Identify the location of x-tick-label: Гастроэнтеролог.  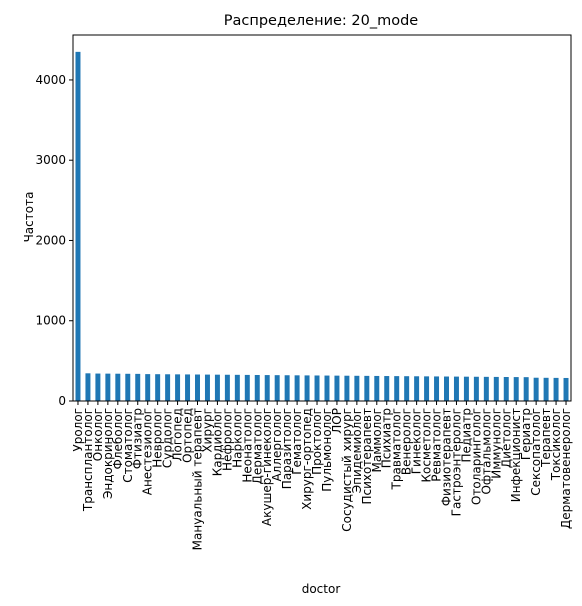
(456, 462).